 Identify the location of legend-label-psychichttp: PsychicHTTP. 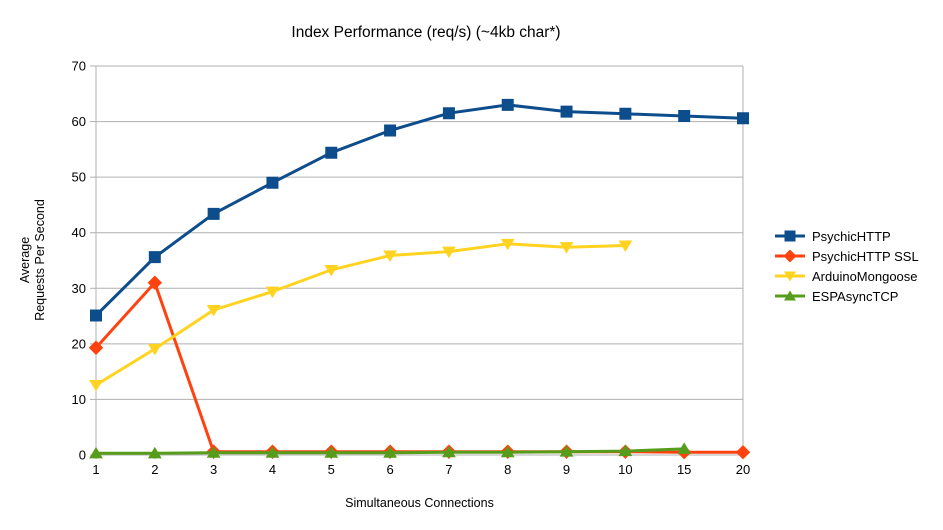
(851, 236).